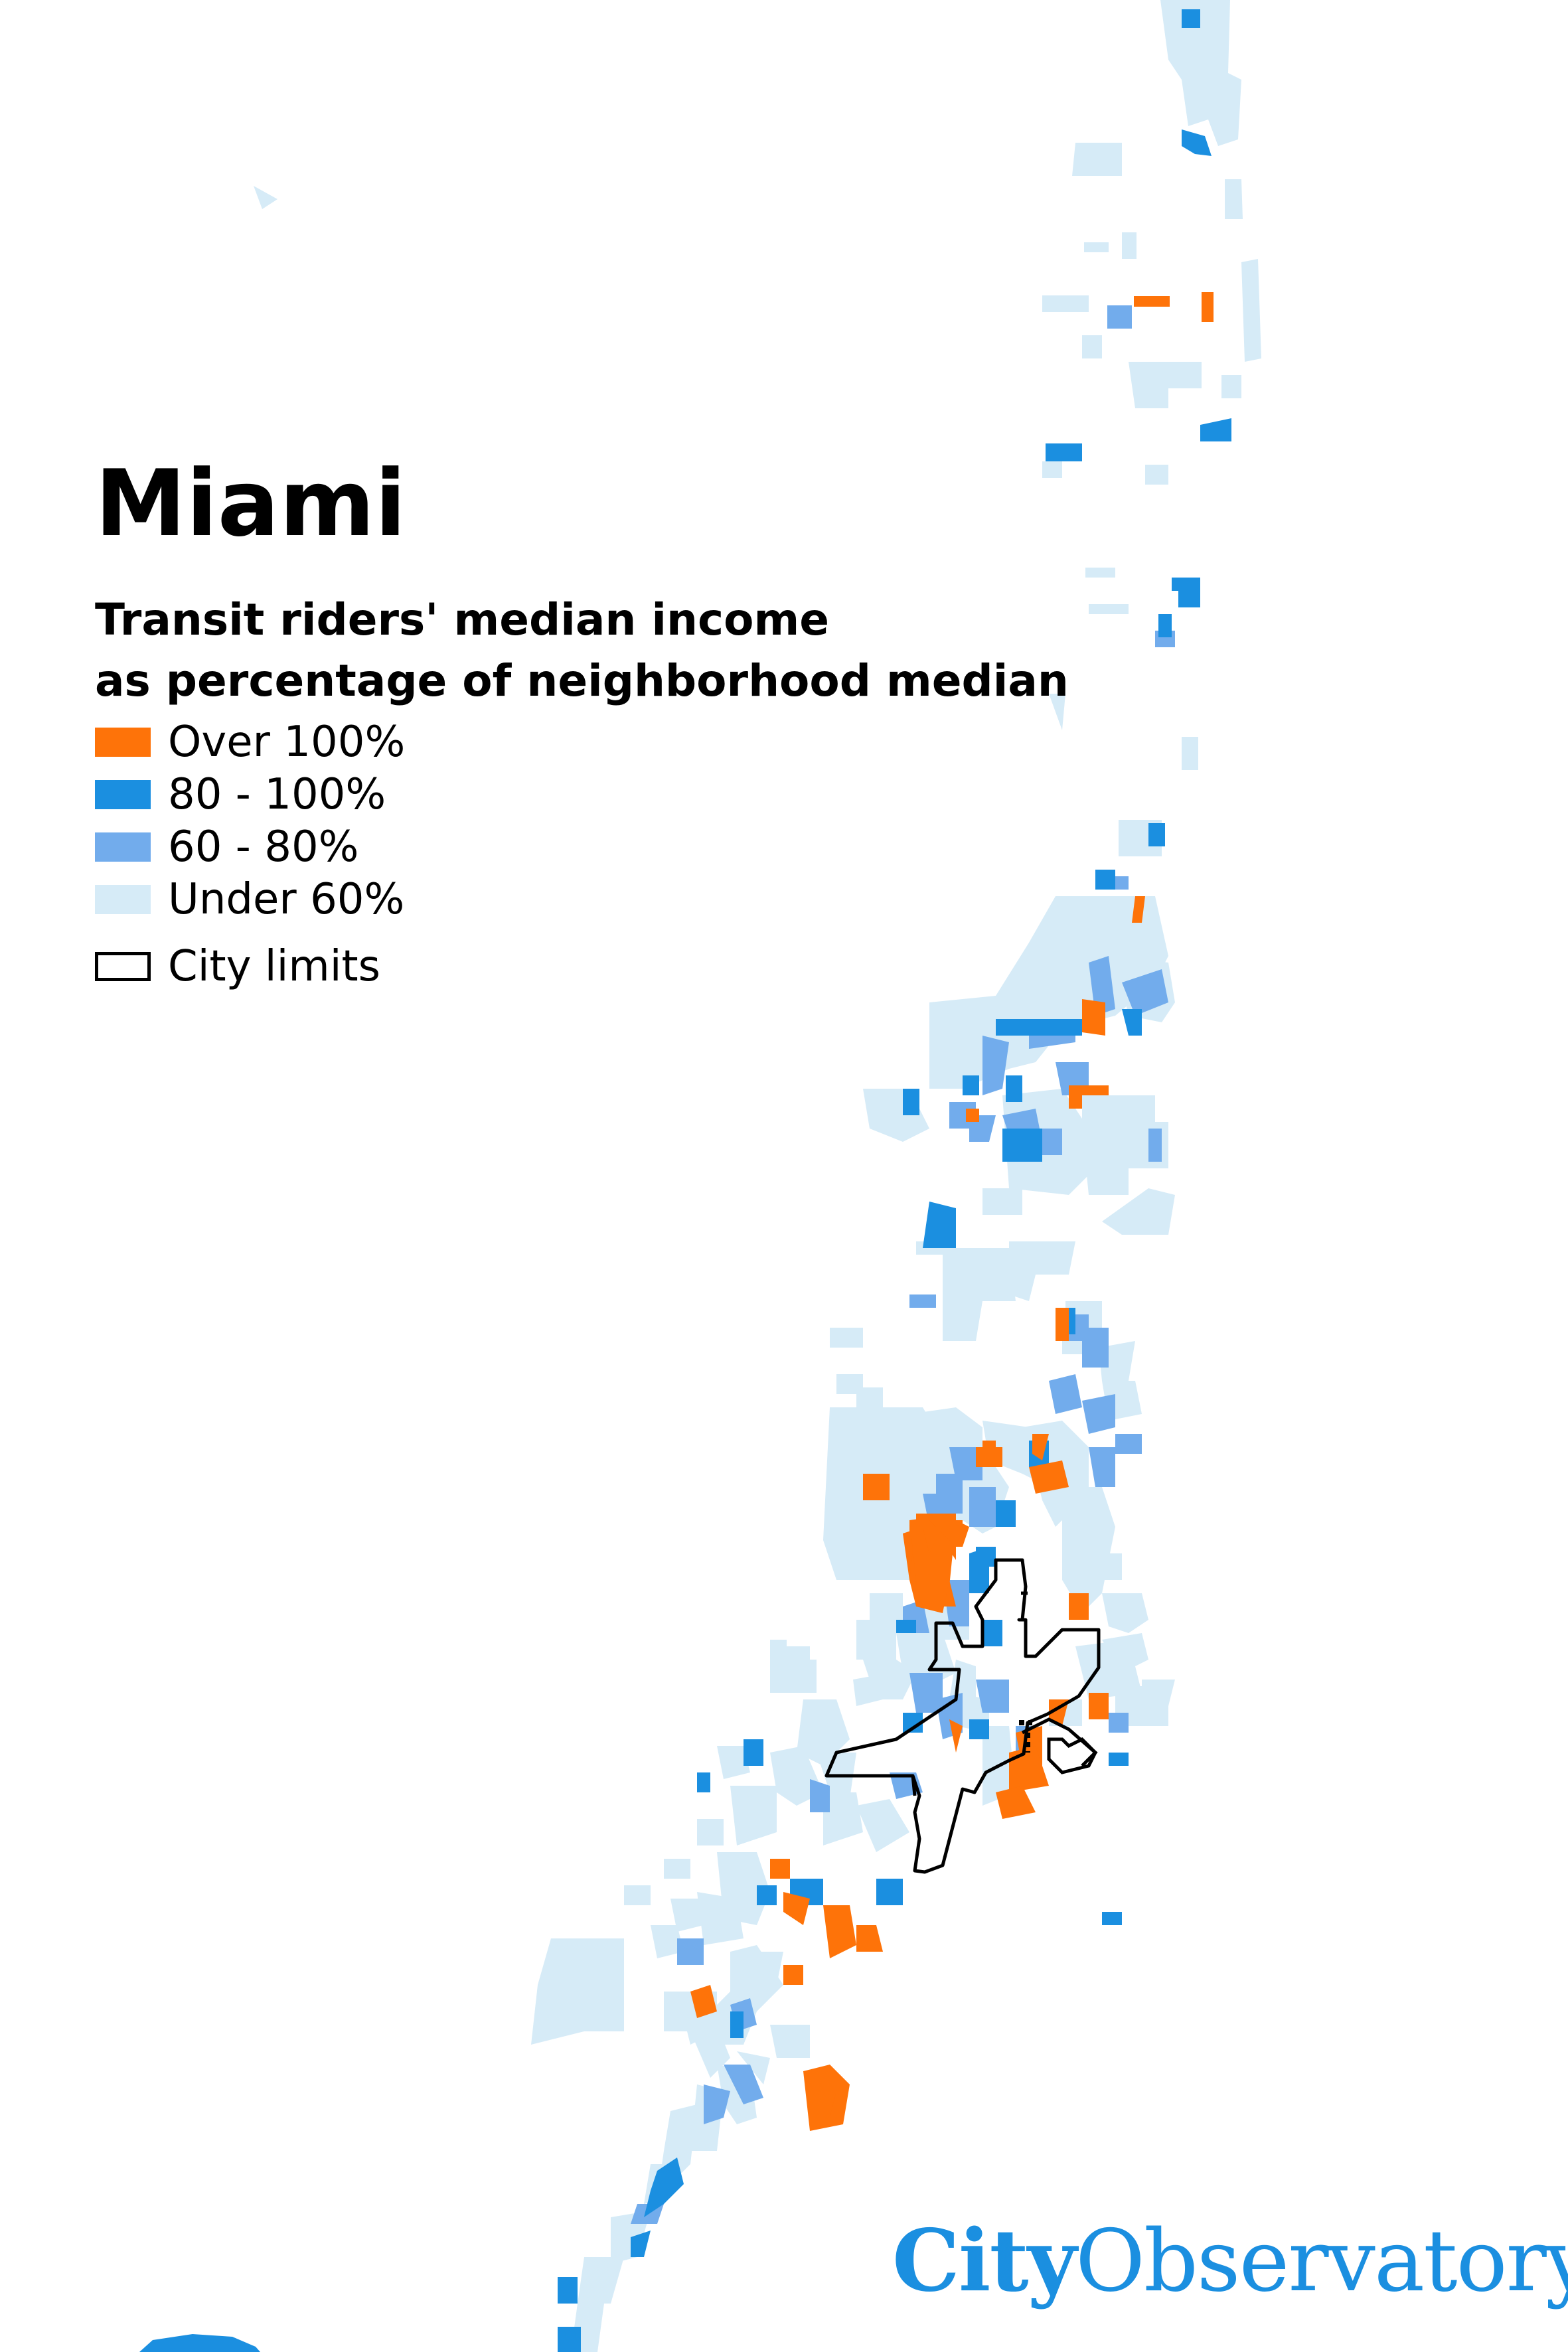  Describe the element at coordinates (287, 742) in the screenshot. I see `legend-label-over-100: Over 100%` at that location.